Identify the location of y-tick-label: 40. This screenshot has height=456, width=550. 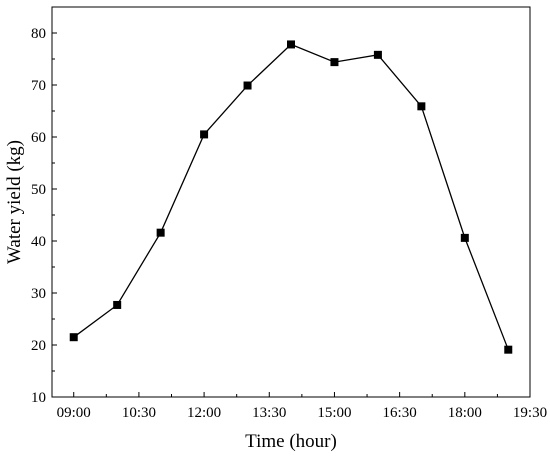
(38, 242).